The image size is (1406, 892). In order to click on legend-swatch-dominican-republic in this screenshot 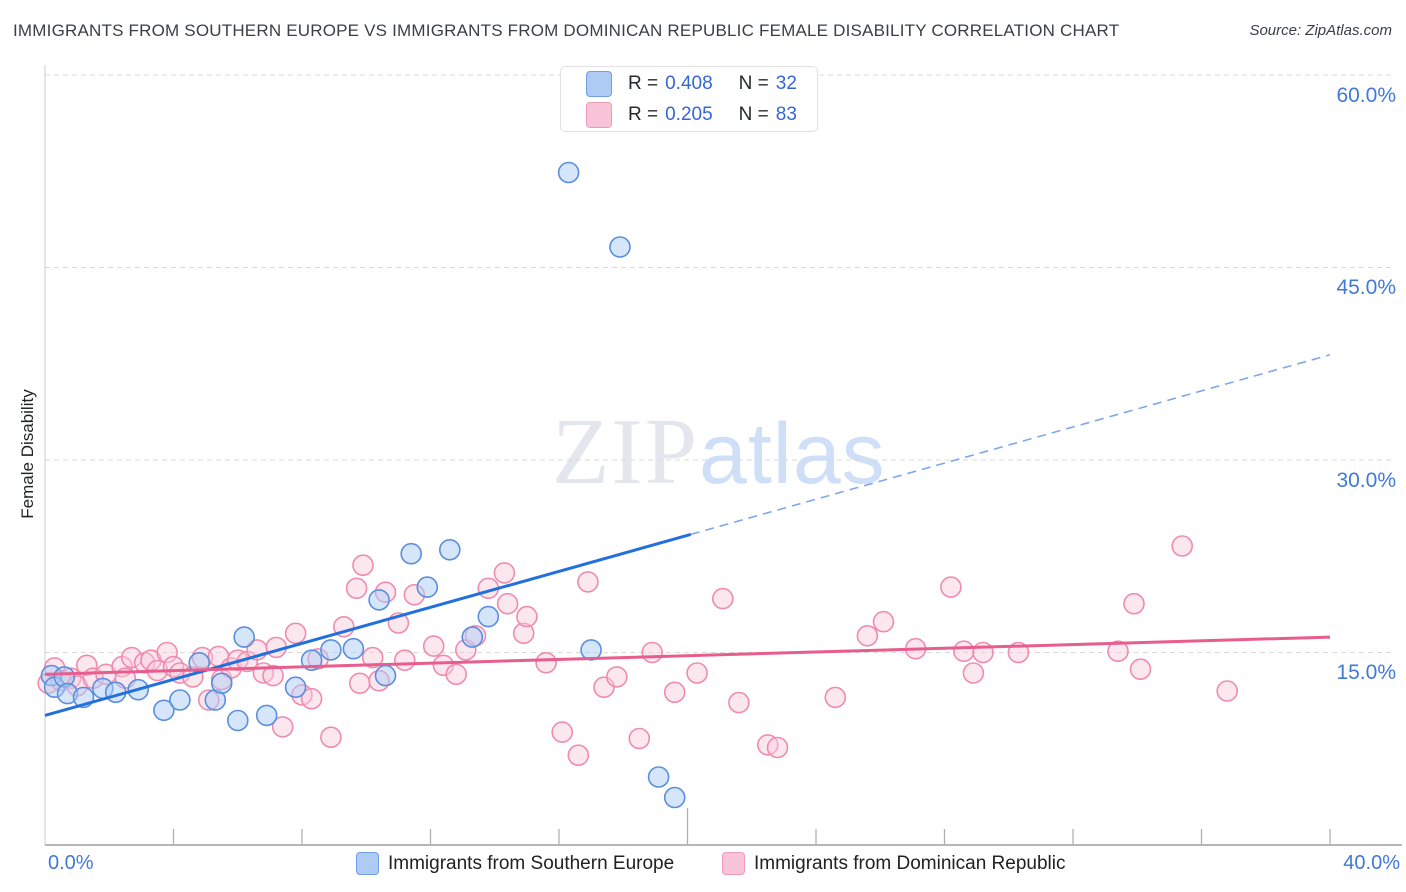, I will do `click(733, 863)`.